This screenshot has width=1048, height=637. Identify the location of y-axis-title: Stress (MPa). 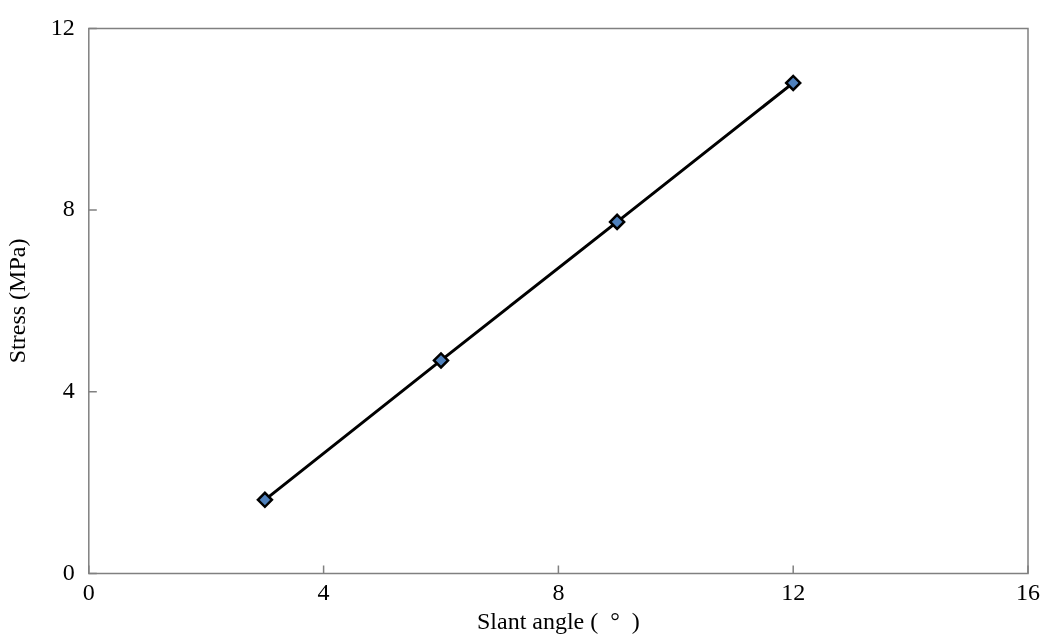
(16, 301).